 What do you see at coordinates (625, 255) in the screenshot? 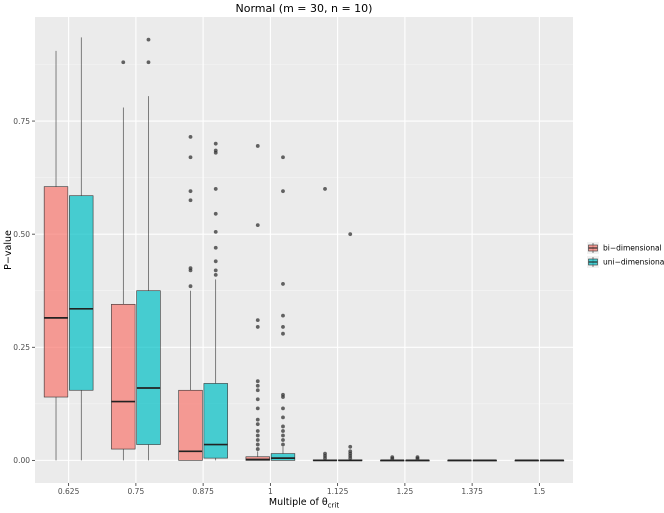
I see `legend: bi−dimensional uni−dimensional` at bounding box center [625, 255].